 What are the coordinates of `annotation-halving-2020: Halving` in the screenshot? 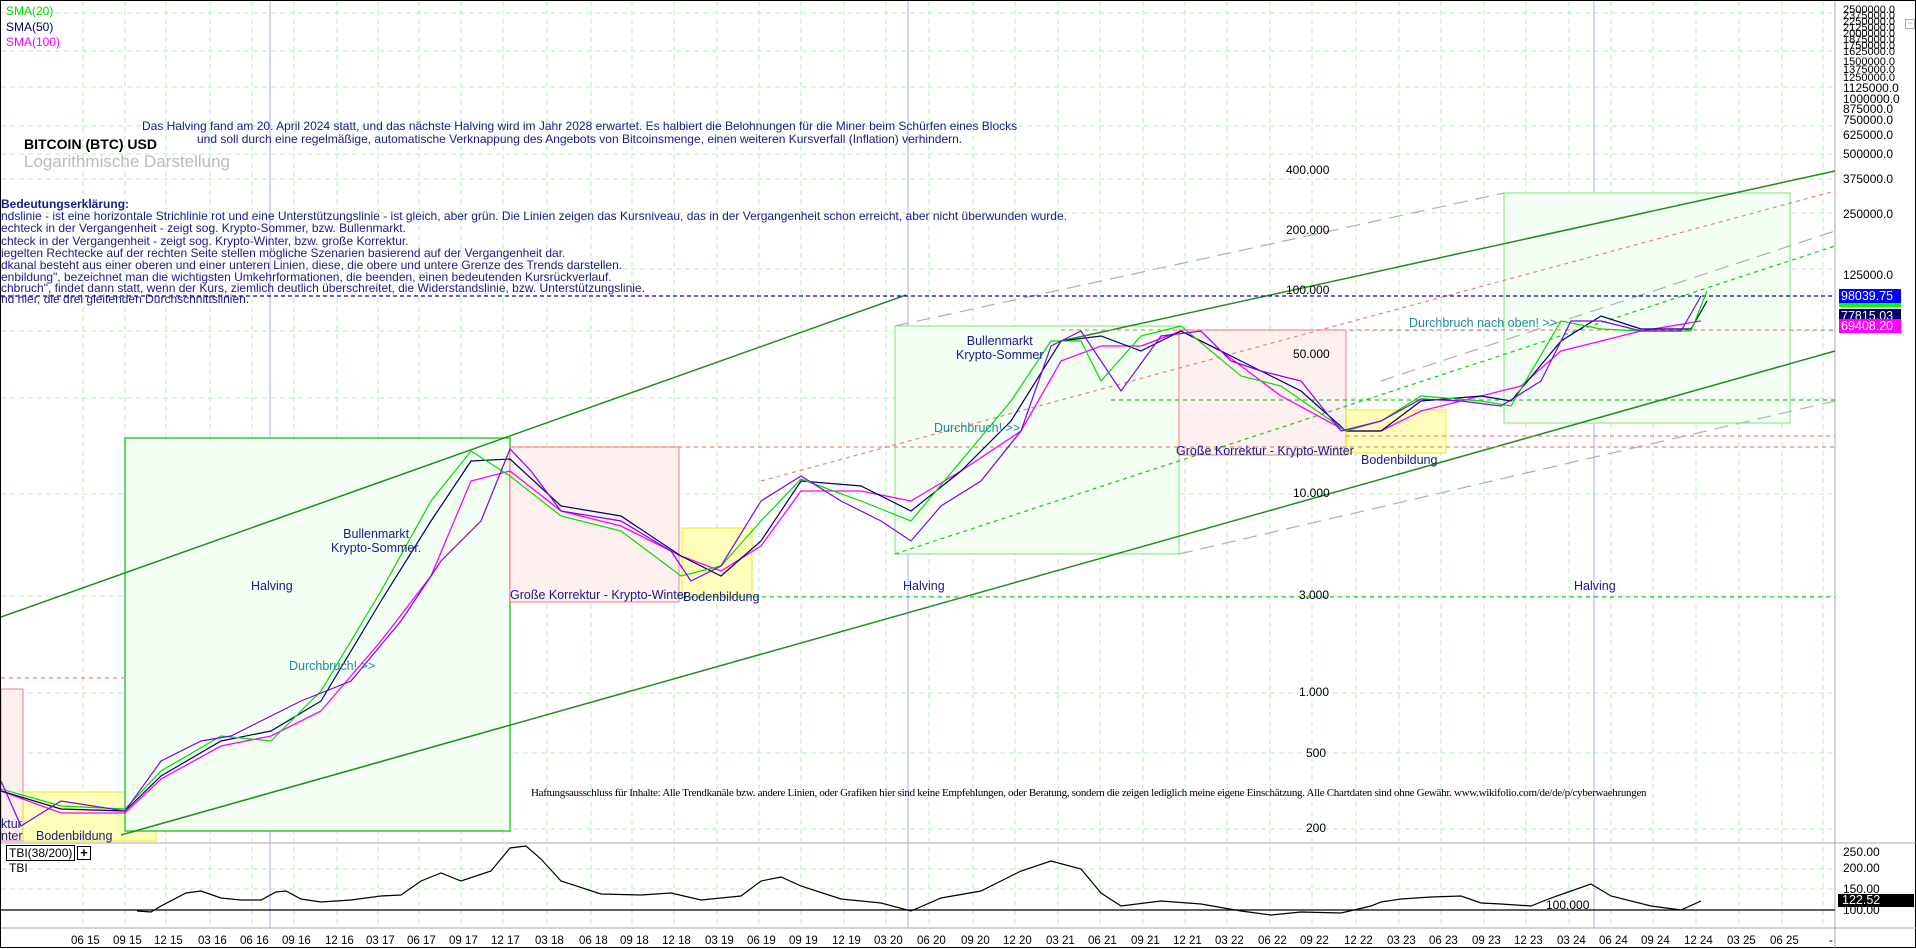 It's located at (924, 586).